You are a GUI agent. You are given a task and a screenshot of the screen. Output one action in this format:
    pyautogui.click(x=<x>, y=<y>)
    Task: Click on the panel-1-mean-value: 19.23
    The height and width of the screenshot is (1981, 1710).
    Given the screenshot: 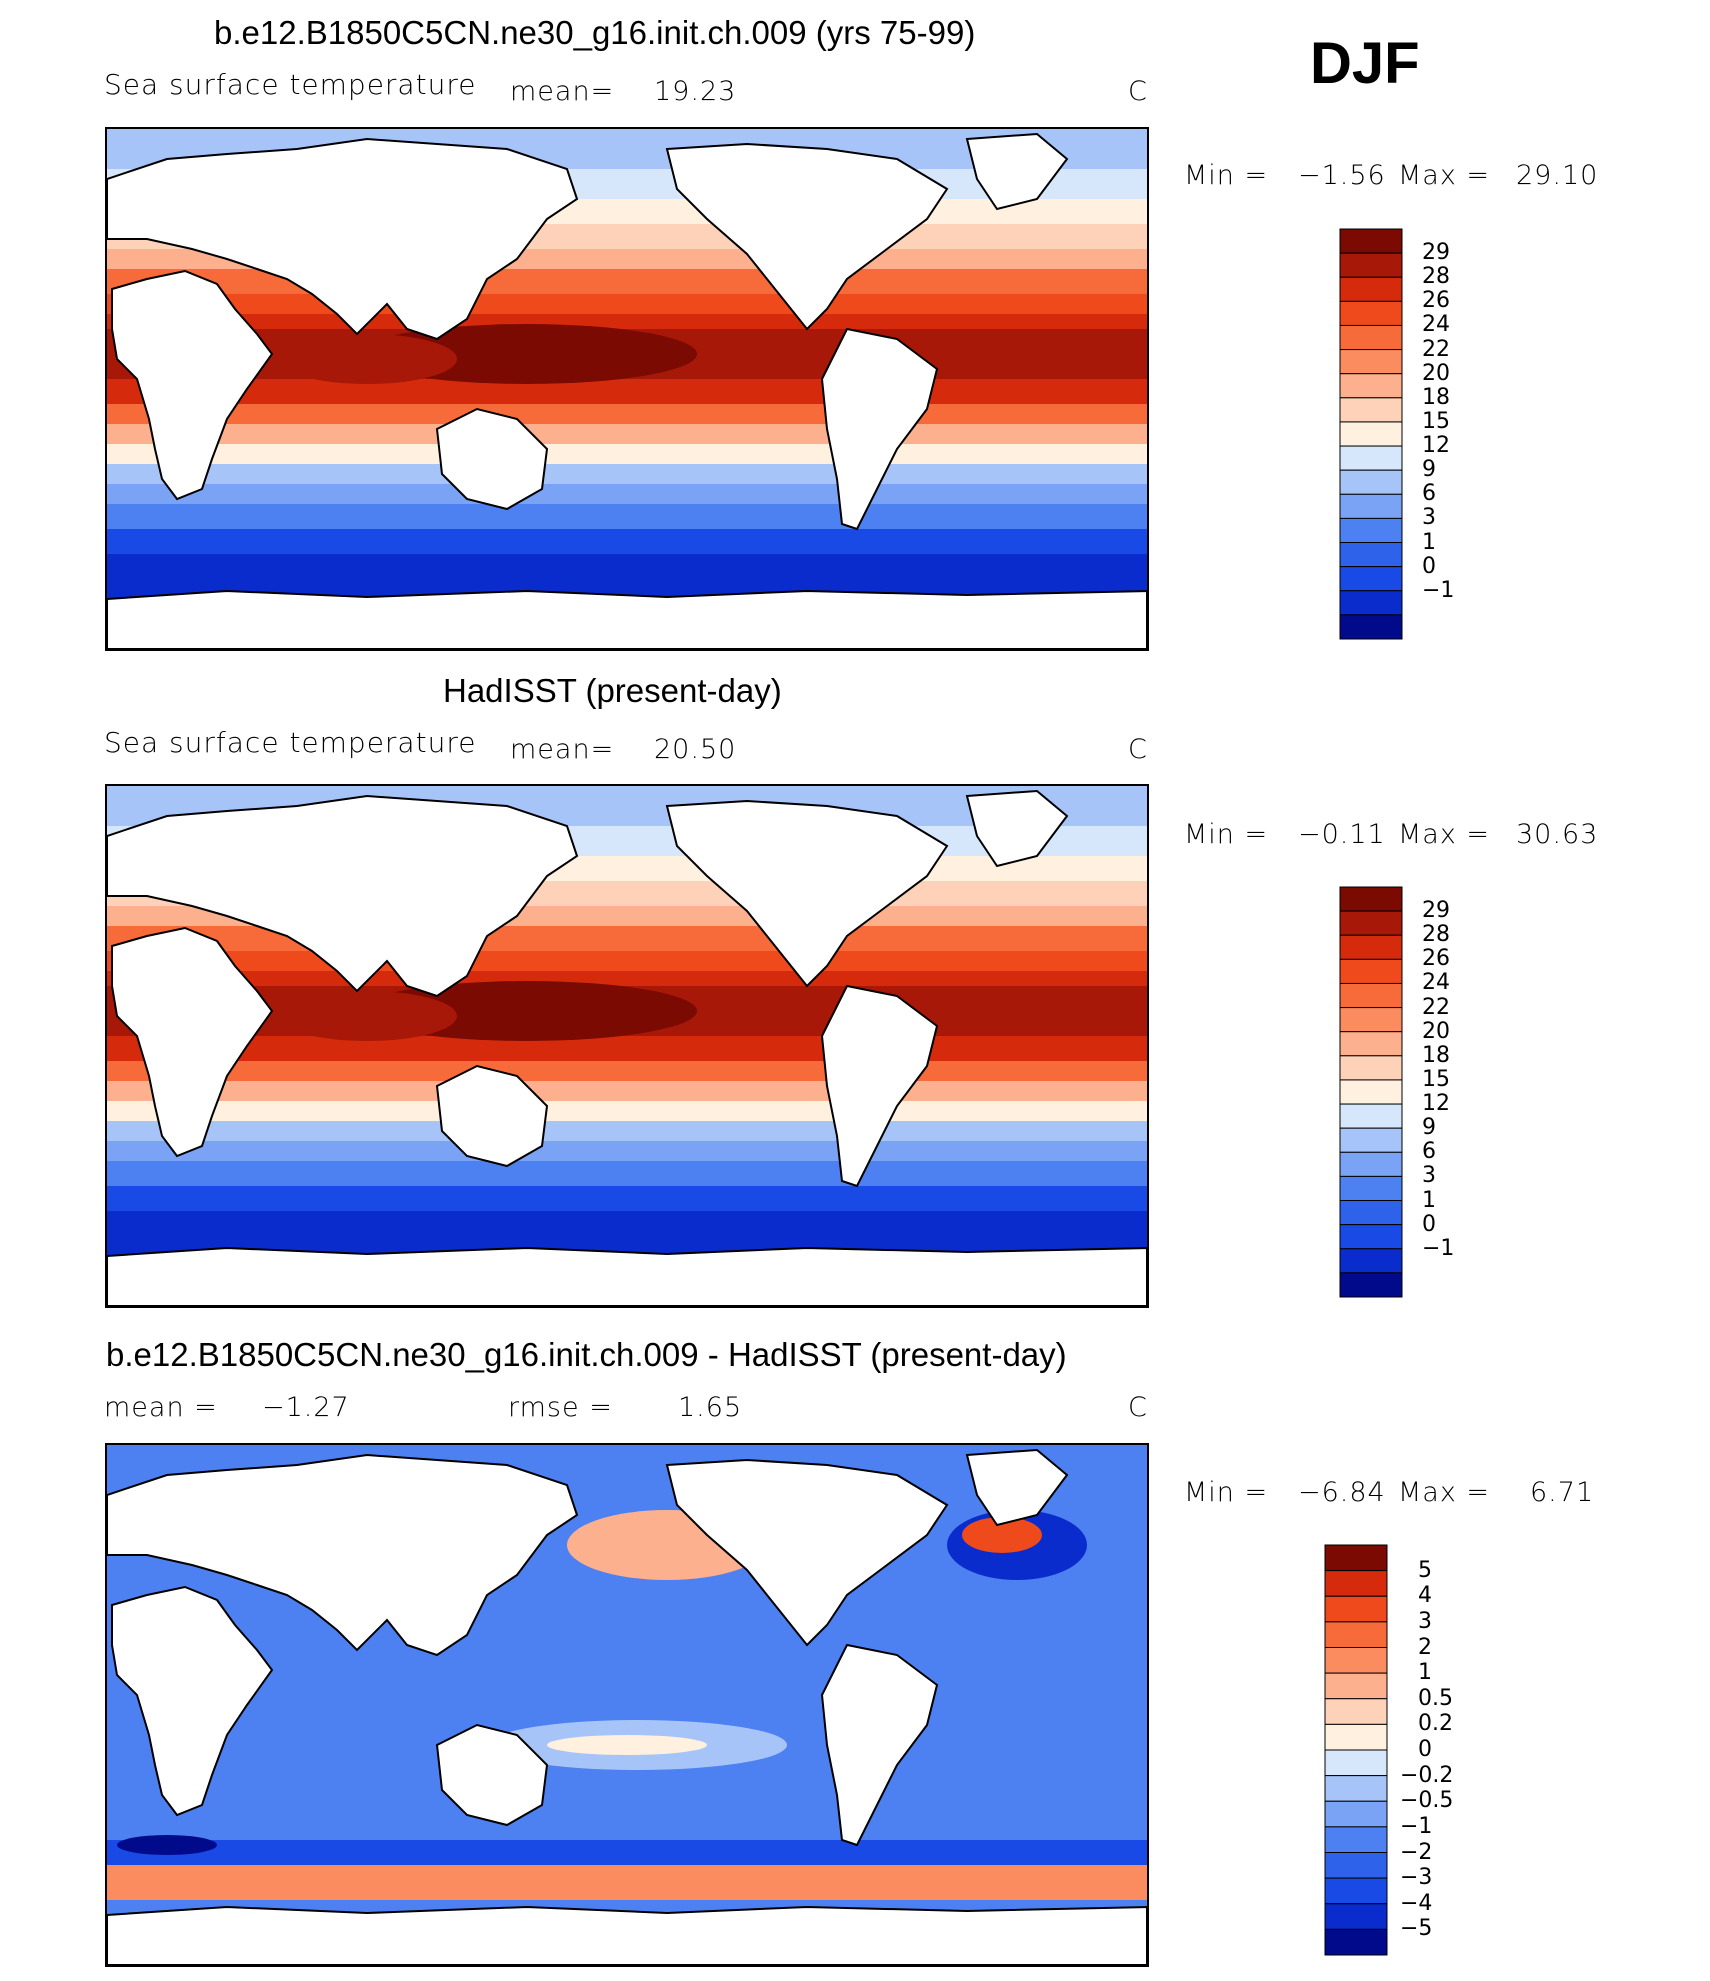 What is the action you would take?
    pyautogui.click(x=695, y=91)
    